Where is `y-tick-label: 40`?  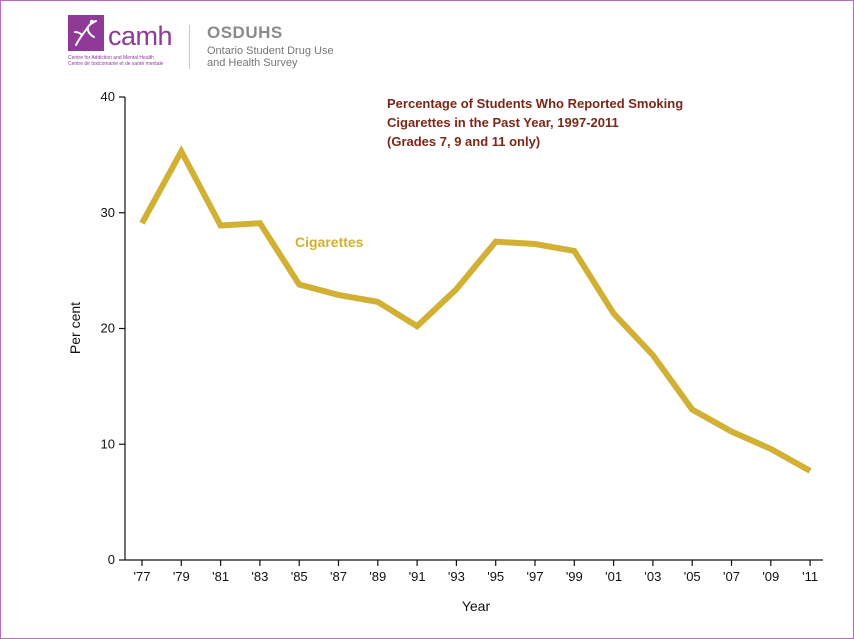
y-tick-label: 40 is located at coordinates (108, 96).